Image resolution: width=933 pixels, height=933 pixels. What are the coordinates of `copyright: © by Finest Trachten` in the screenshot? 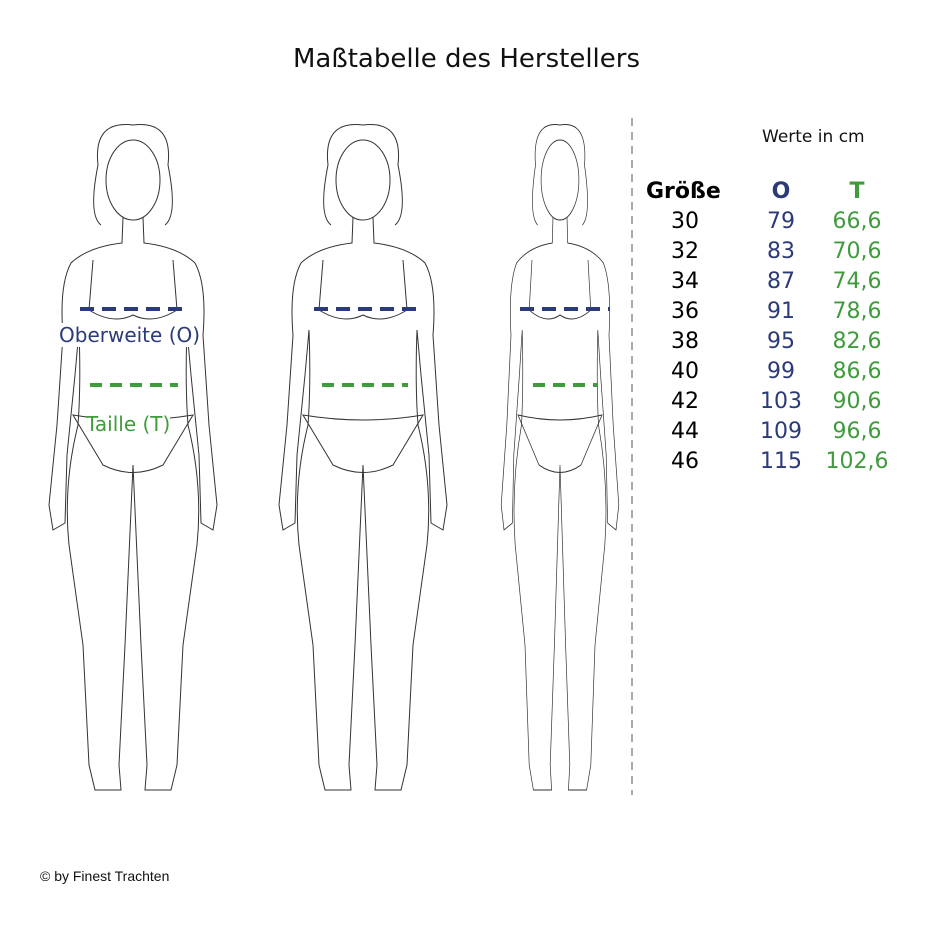 It's located at (105, 876).